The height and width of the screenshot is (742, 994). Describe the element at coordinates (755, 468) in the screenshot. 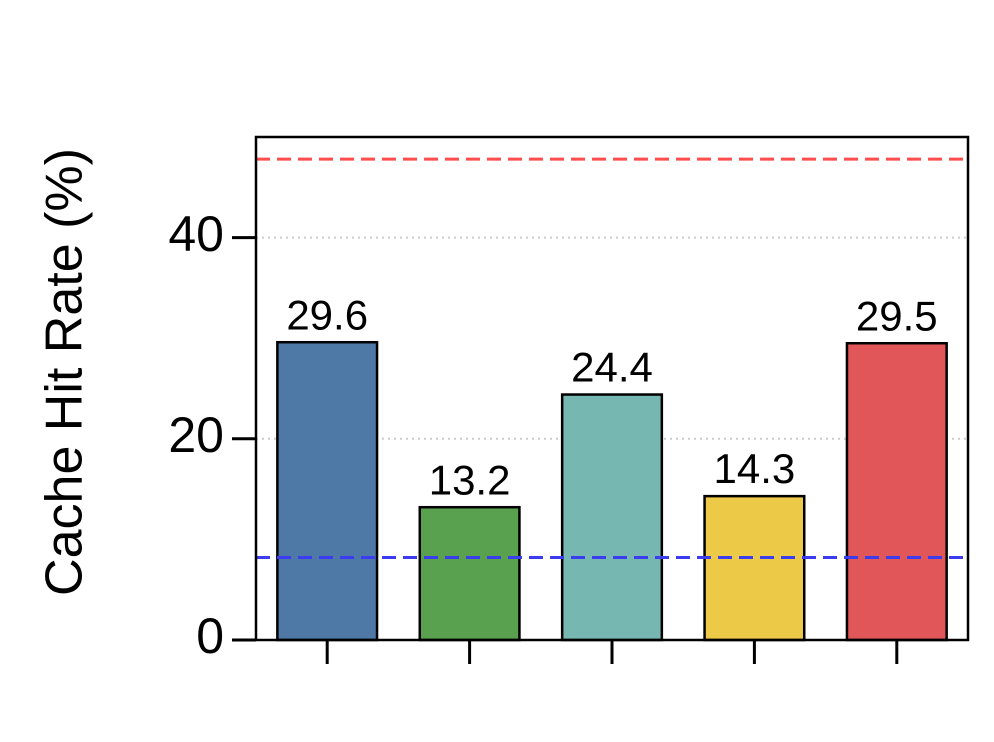

I see `value-label: 14.3` at that location.